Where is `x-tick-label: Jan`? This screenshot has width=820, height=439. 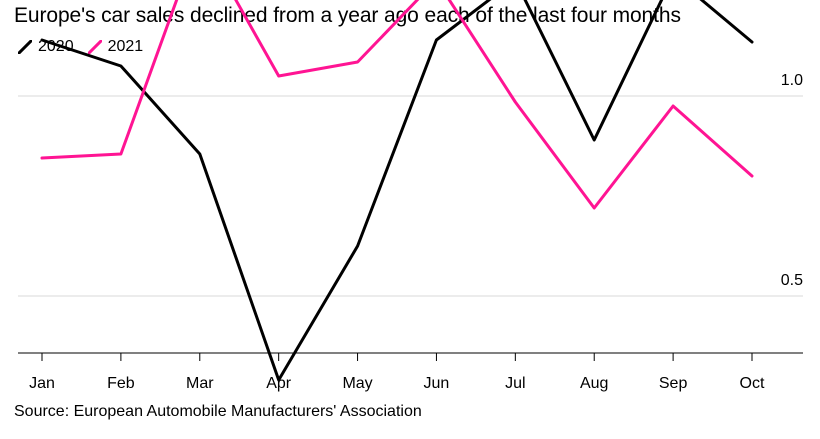
x-tick-label: Jan is located at coordinates (42, 383).